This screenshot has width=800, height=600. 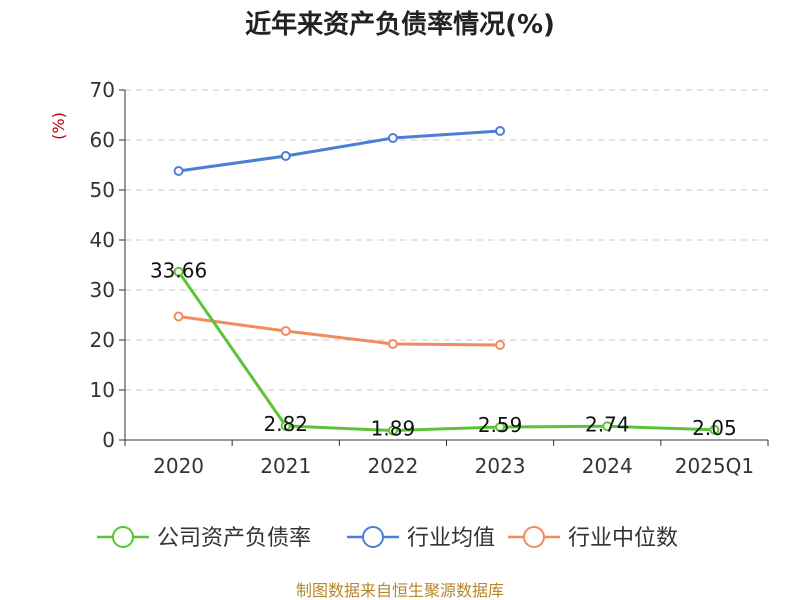 I want to click on data-label: 2.05, so click(x=714, y=428).